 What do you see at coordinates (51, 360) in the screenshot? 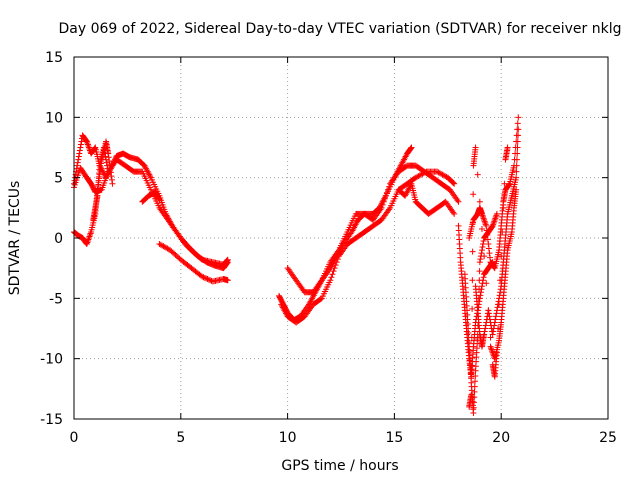
I see `y-tick-label: -10` at bounding box center [51, 360].